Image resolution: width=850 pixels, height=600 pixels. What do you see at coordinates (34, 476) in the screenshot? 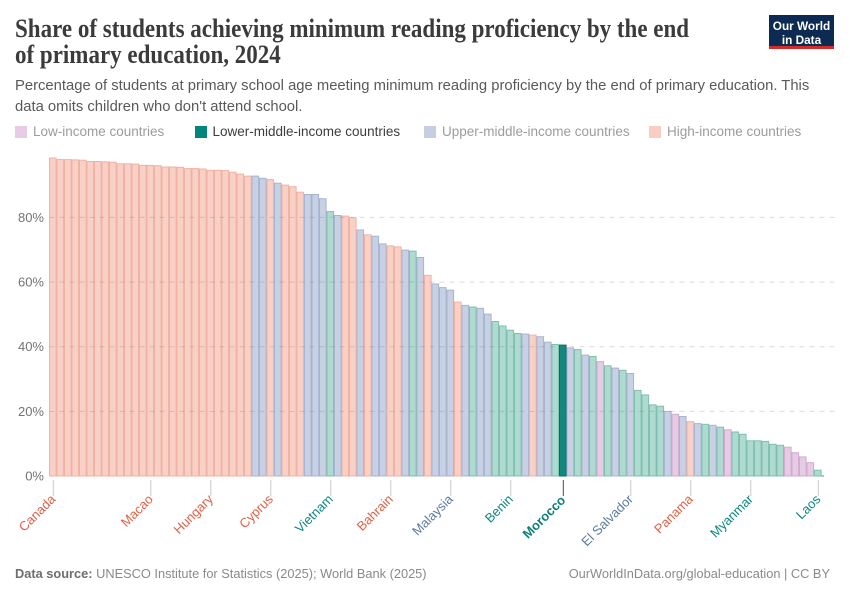
I see `svg-text: 0%` at bounding box center [34, 476].